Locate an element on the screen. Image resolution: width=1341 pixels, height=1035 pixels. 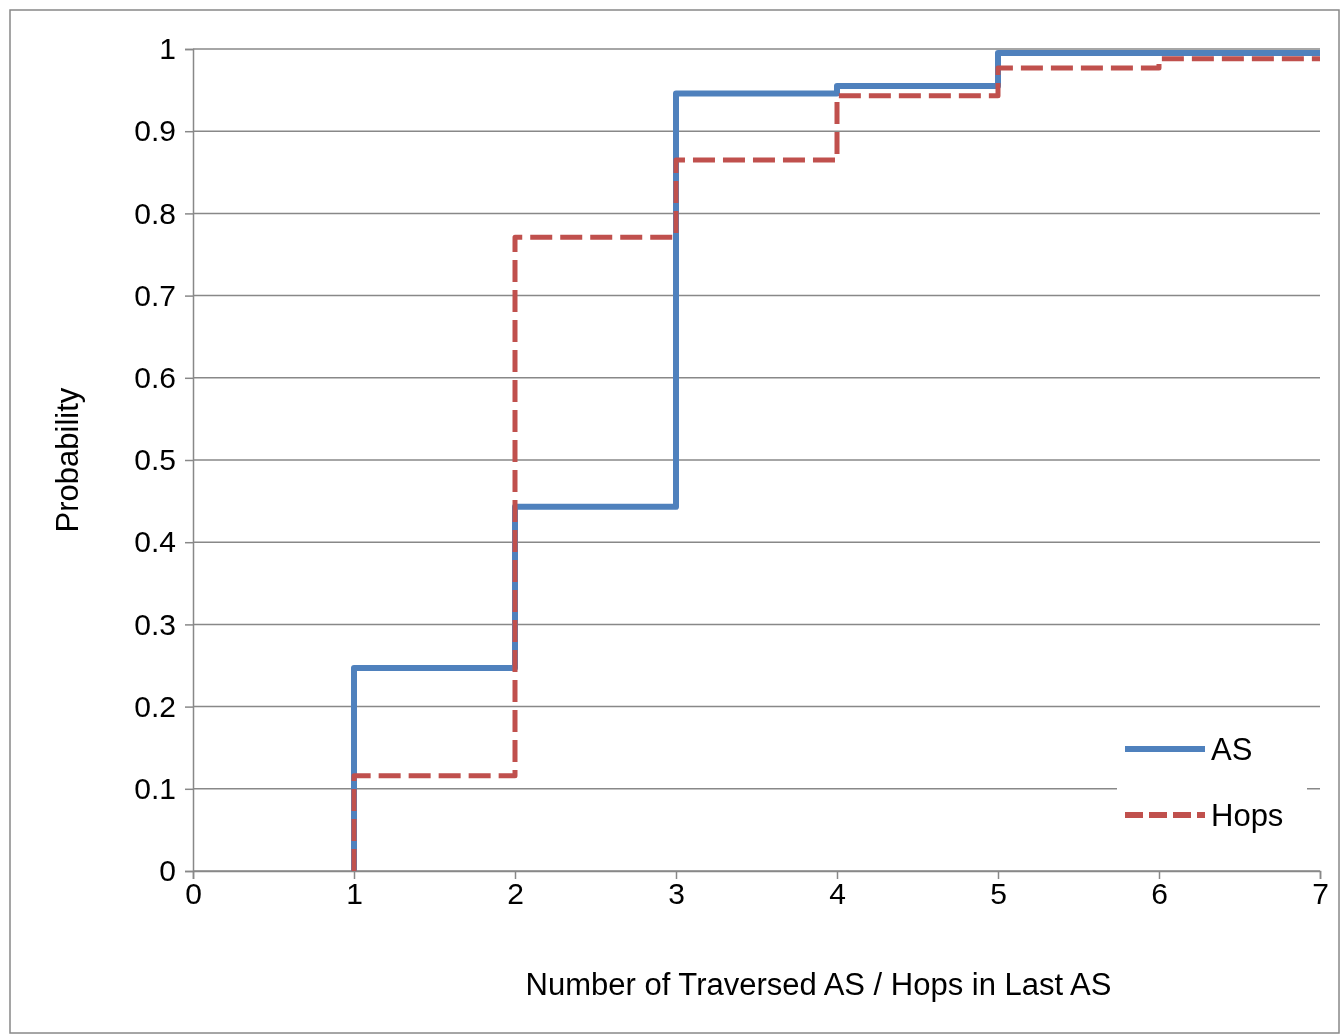
x-tick-label: 1 is located at coordinates (354, 893).